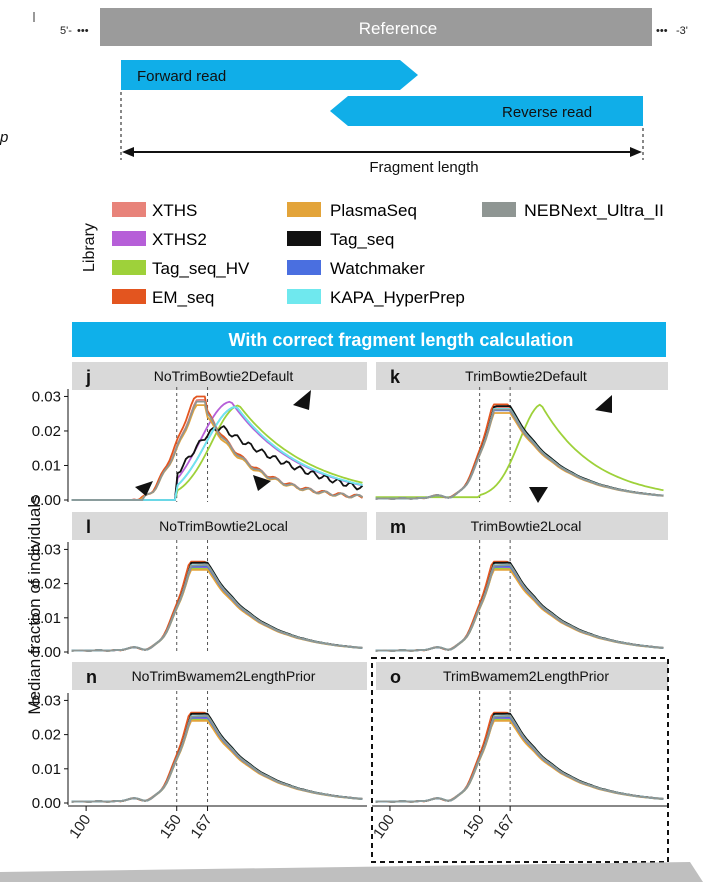  What do you see at coordinates (34, 604) in the screenshot?
I see `y-axis-label: Median fraction of individuals` at bounding box center [34, 604].